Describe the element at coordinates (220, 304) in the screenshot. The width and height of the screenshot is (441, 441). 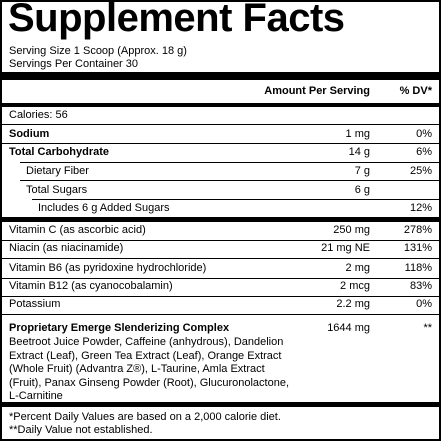
I see `nutrient-row-potassium: Potassium 2.2 mg 0%` at that location.